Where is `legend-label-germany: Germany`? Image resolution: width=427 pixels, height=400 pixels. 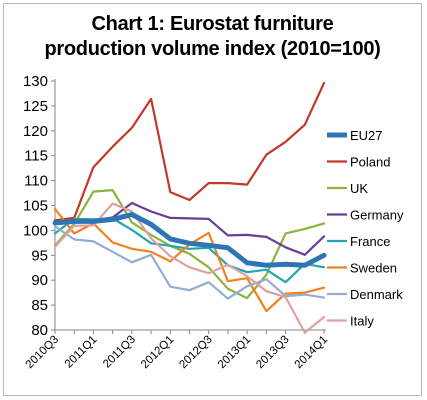
legend-label-germany: Germany is located at coordinates (377, 215).